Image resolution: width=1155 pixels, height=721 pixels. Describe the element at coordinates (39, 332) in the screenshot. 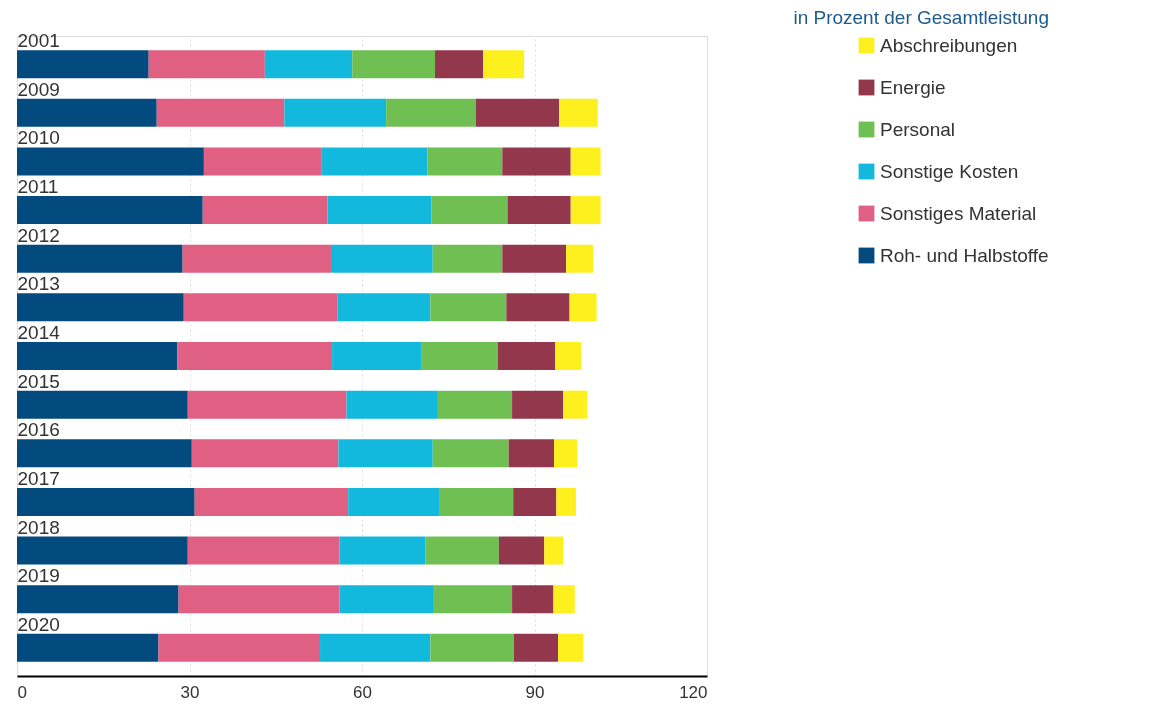

I see `y-tick-label: 2014` at that location.